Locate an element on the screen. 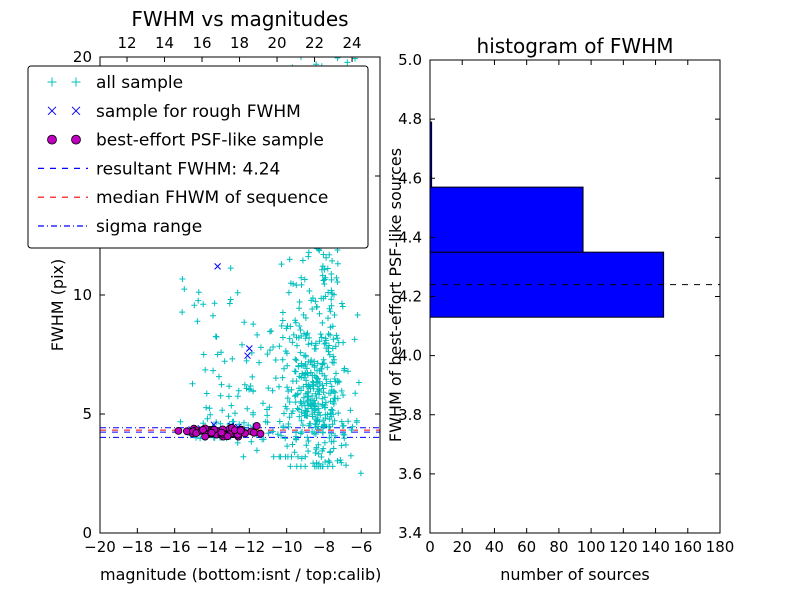  left-ylabel: FWHM (pix) is located at coordinates (57, 305).